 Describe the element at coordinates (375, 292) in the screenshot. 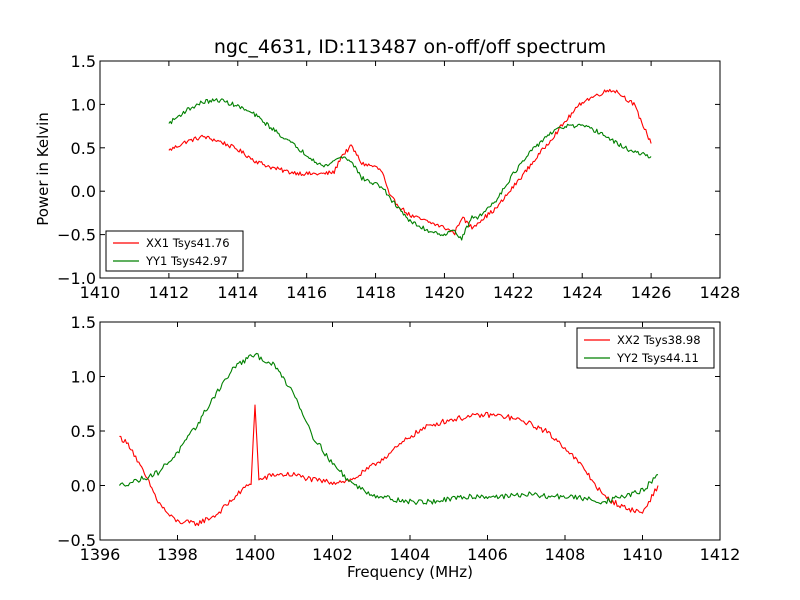

I see `x-tick-label: 1418` at that location.